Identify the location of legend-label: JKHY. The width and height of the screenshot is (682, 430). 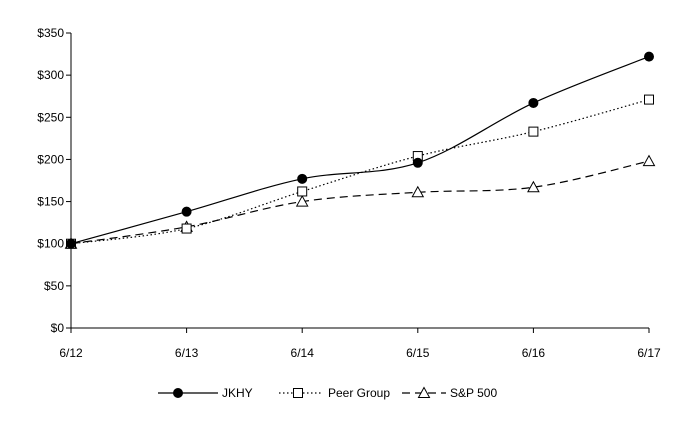
(237, 393).